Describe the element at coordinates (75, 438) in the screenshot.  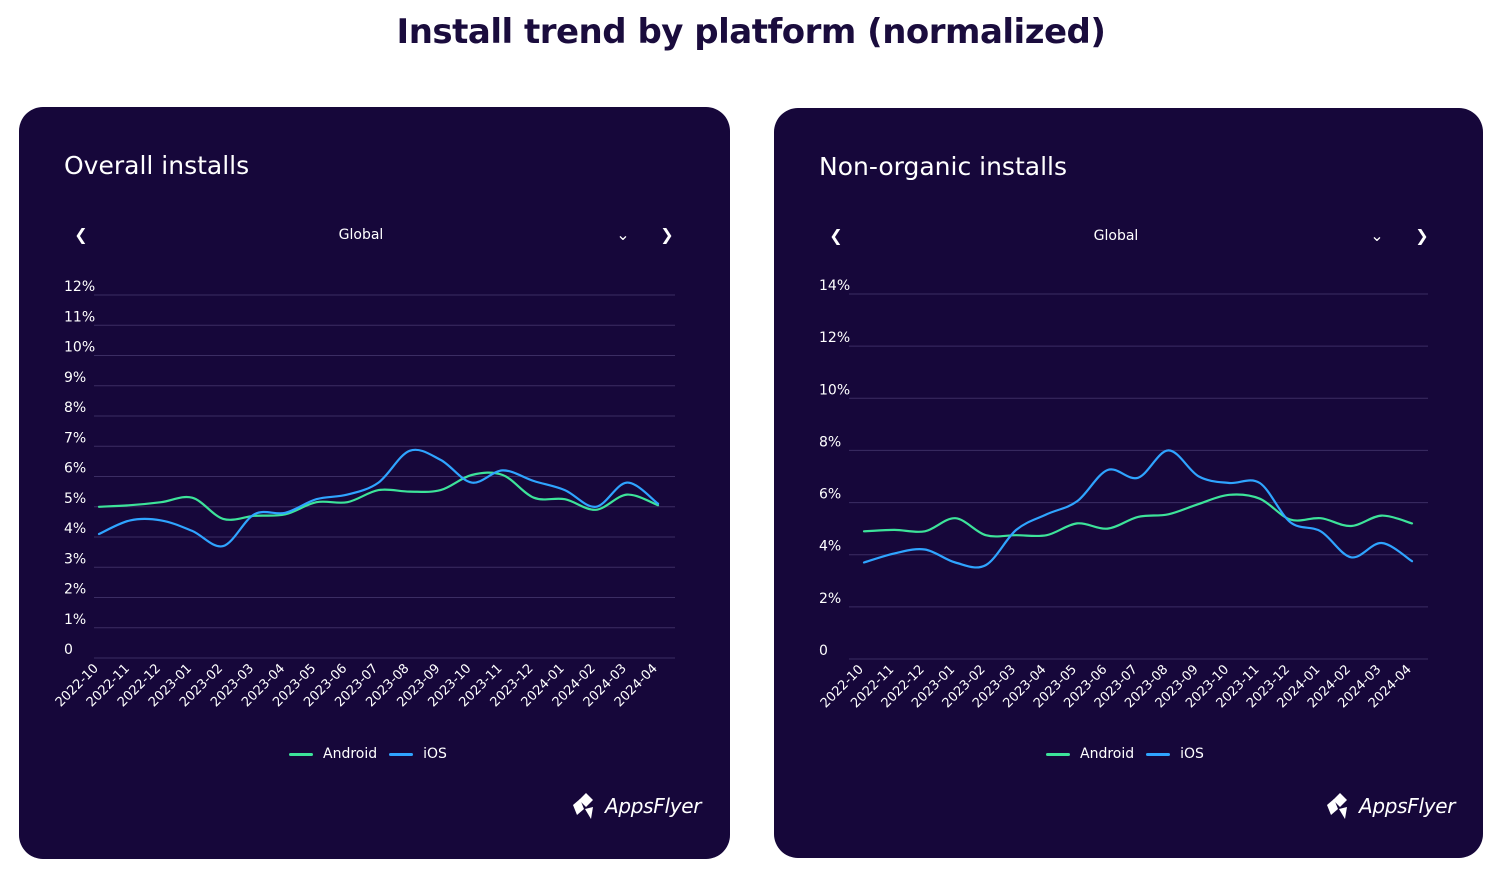
I see `y-tick-label: 7%` at that location.